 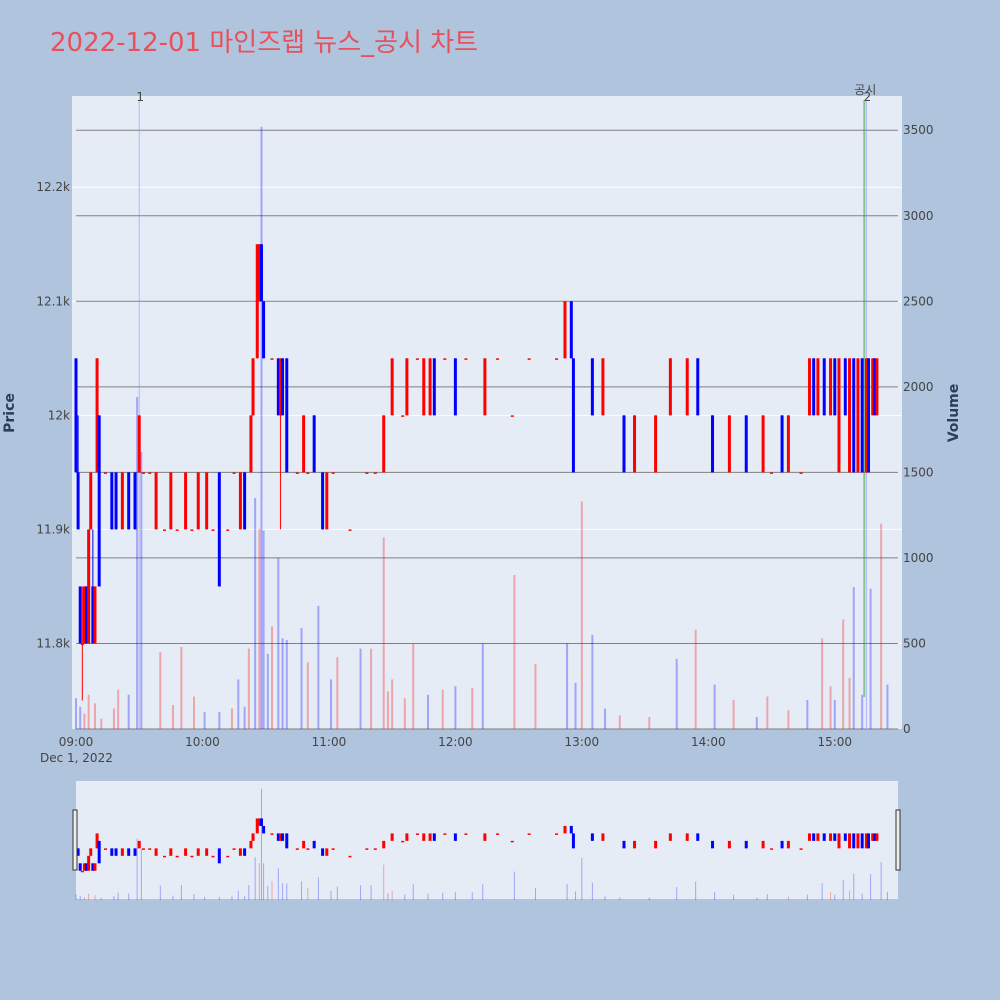 I want to click on range-slider-left-handle, so click(x=75, y=840).